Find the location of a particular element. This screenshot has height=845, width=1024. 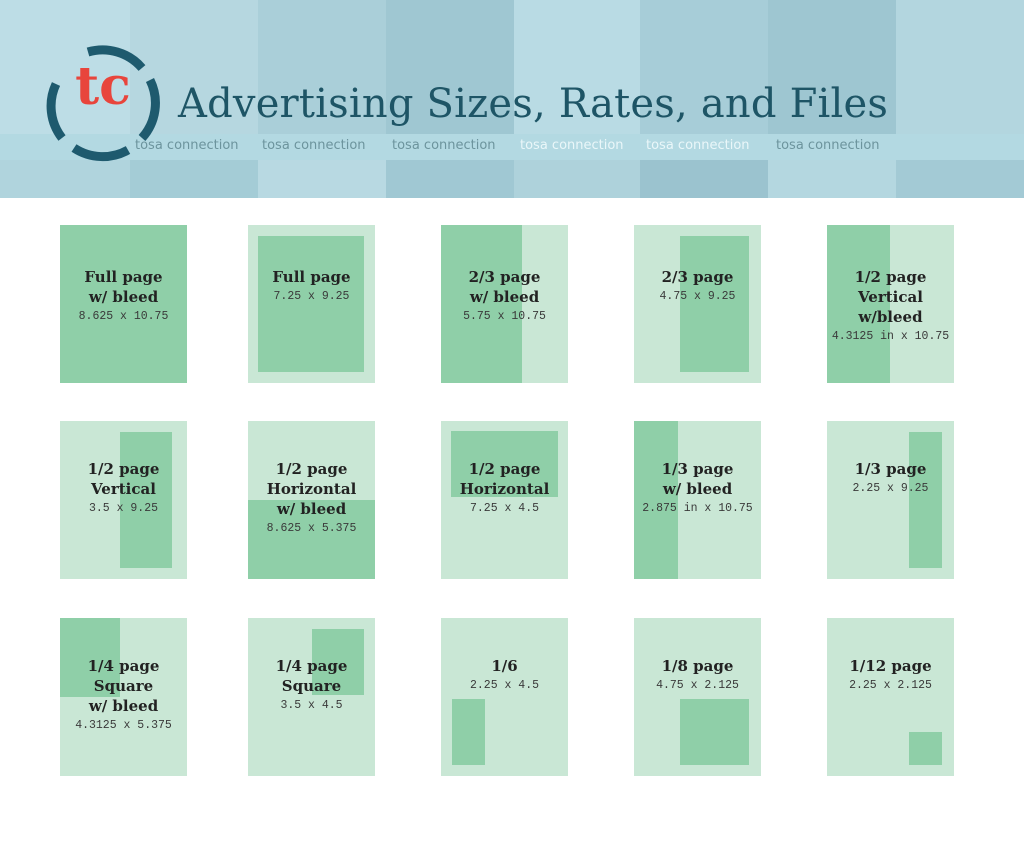

ad-card-size: 3.5 x 4.5 is located at coordinates (311, 705).